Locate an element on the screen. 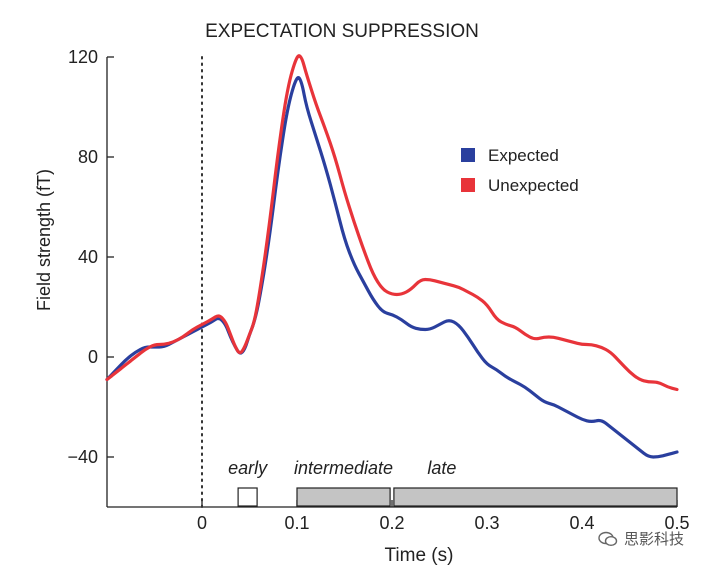 Image resolution: width=725 pixels, height=575 pixels. window-early is located at coordinates (247, 497).